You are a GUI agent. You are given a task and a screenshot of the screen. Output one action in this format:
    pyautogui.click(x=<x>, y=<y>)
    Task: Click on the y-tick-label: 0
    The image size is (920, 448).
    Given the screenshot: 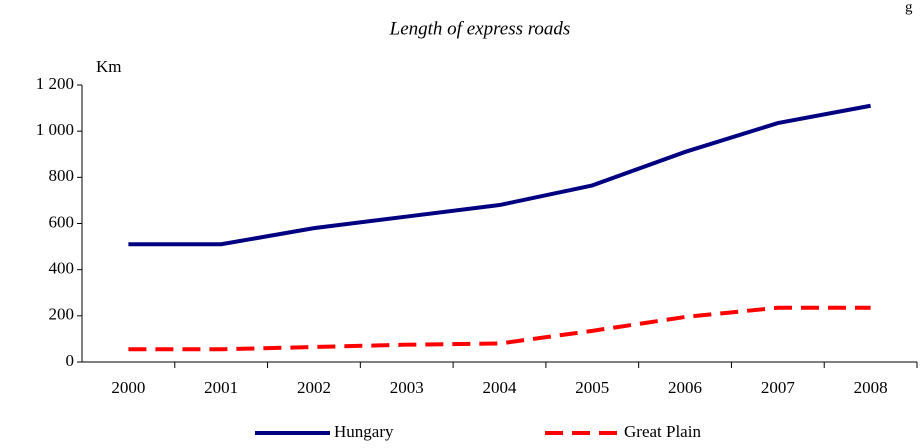 What is the action you would take?
    pyautogui.click(x=70, y=360)
    